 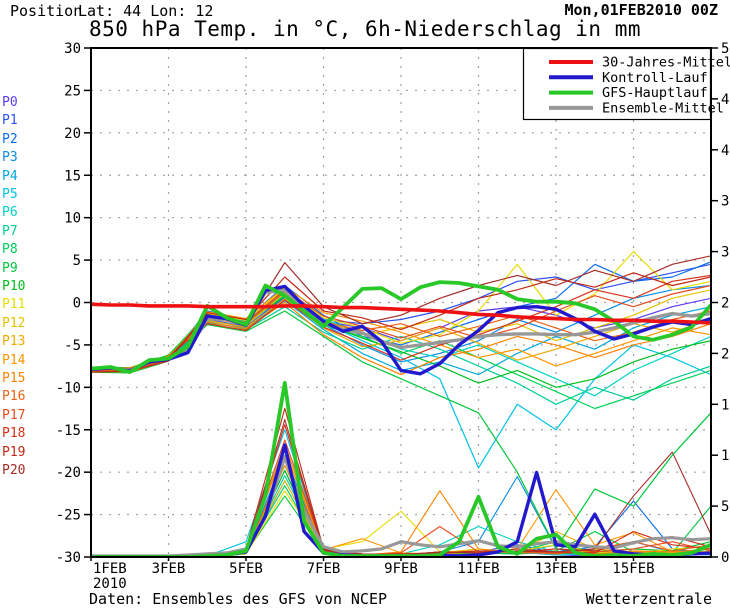 What do you see at coordinates (77, 304) in the screenshot?
I see `temp-axis-tick-label: 0` at bounding box center [77, 304].